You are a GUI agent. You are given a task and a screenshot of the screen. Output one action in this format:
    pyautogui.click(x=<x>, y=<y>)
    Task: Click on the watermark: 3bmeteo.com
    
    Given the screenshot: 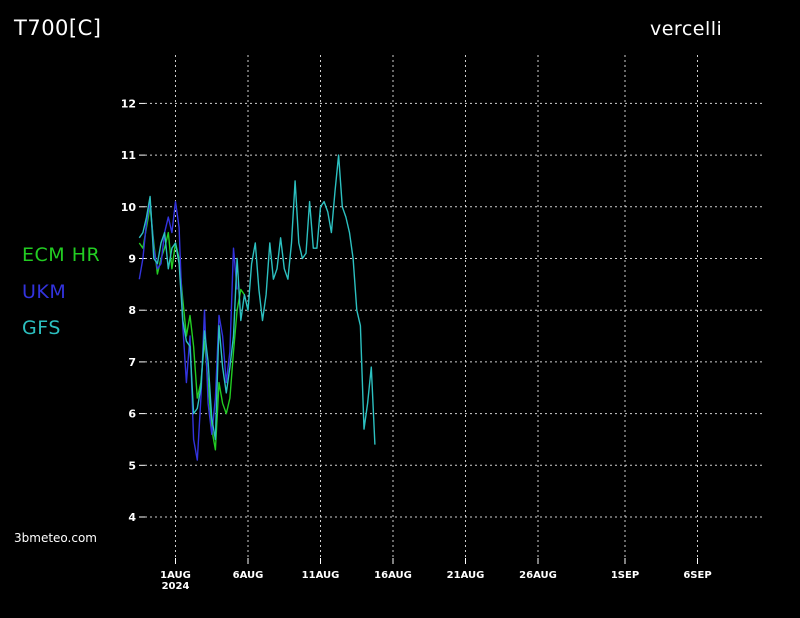 What is the action you would take?
    pyautogui.click(x=55, y=538)
    